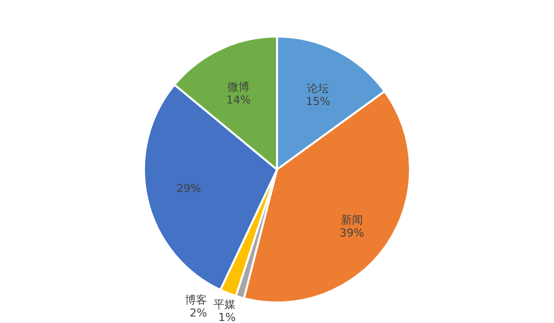 This screenshot has width=554, height=323. What do you see at coordinates (318, 88) in the screenshot?
I see `slice-label: 论坛` at bounding box center [318, 88].